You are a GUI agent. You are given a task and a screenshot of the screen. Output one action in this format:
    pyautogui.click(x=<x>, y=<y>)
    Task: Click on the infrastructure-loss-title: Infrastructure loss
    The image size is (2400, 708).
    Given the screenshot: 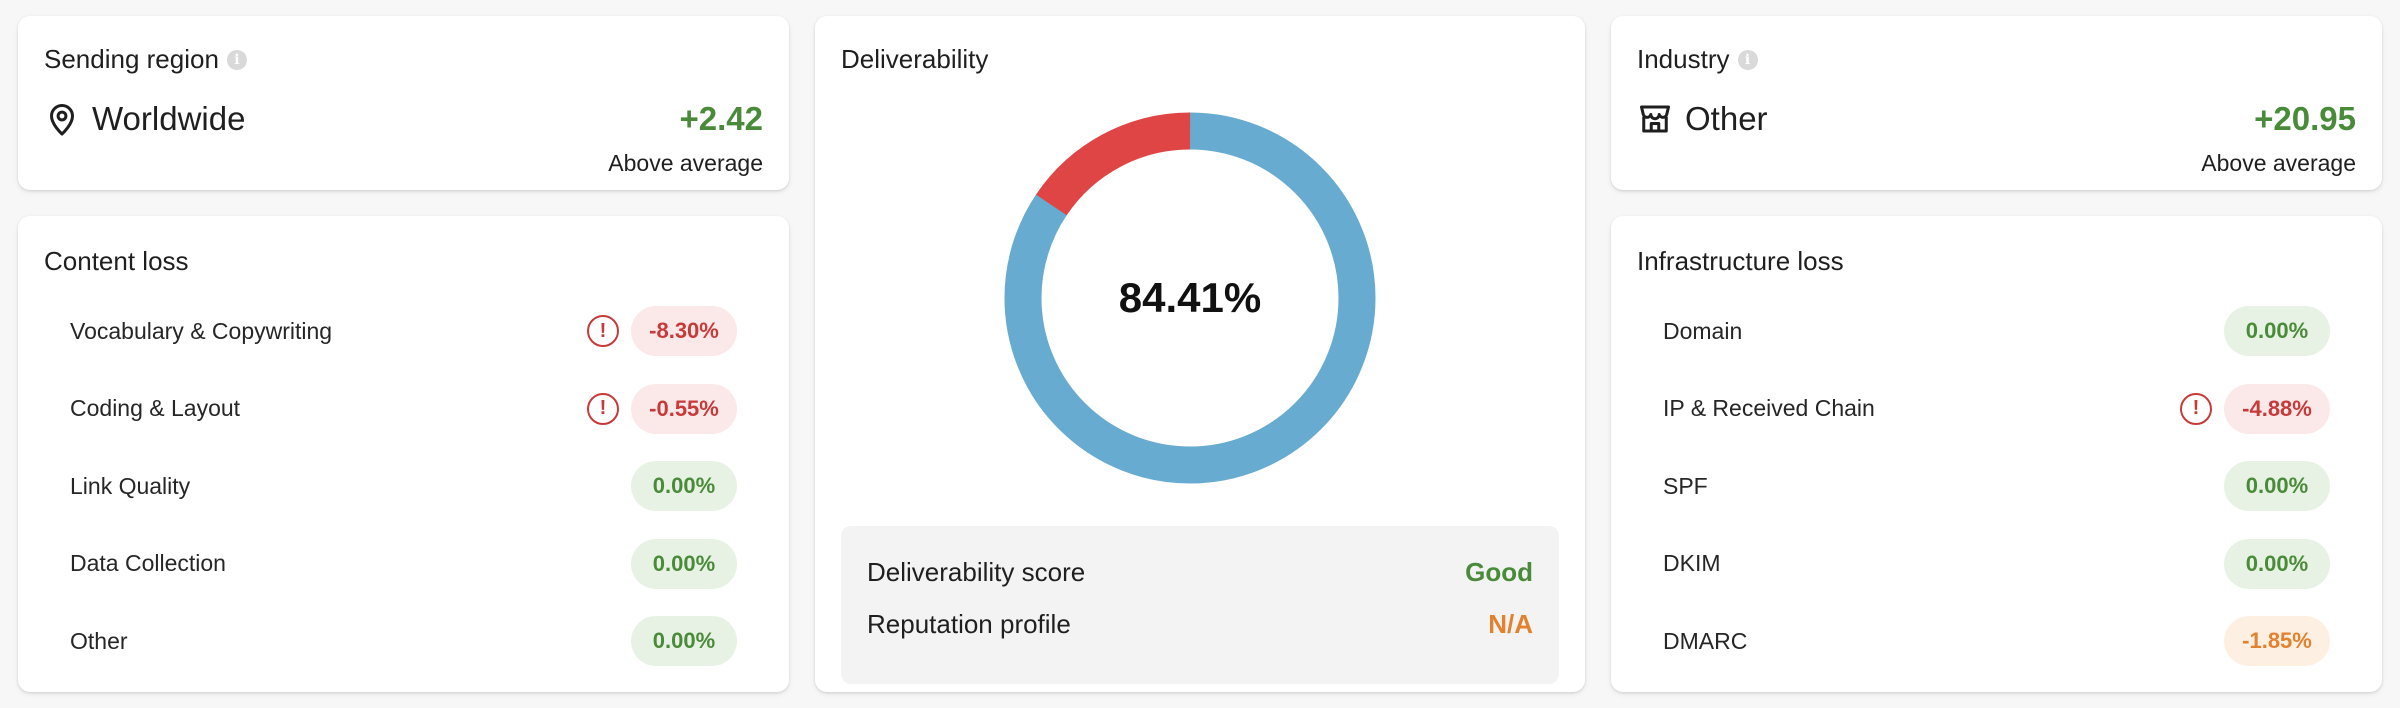 What is the action you would take?
    pyautogui.click(x=1740, y=261)
    